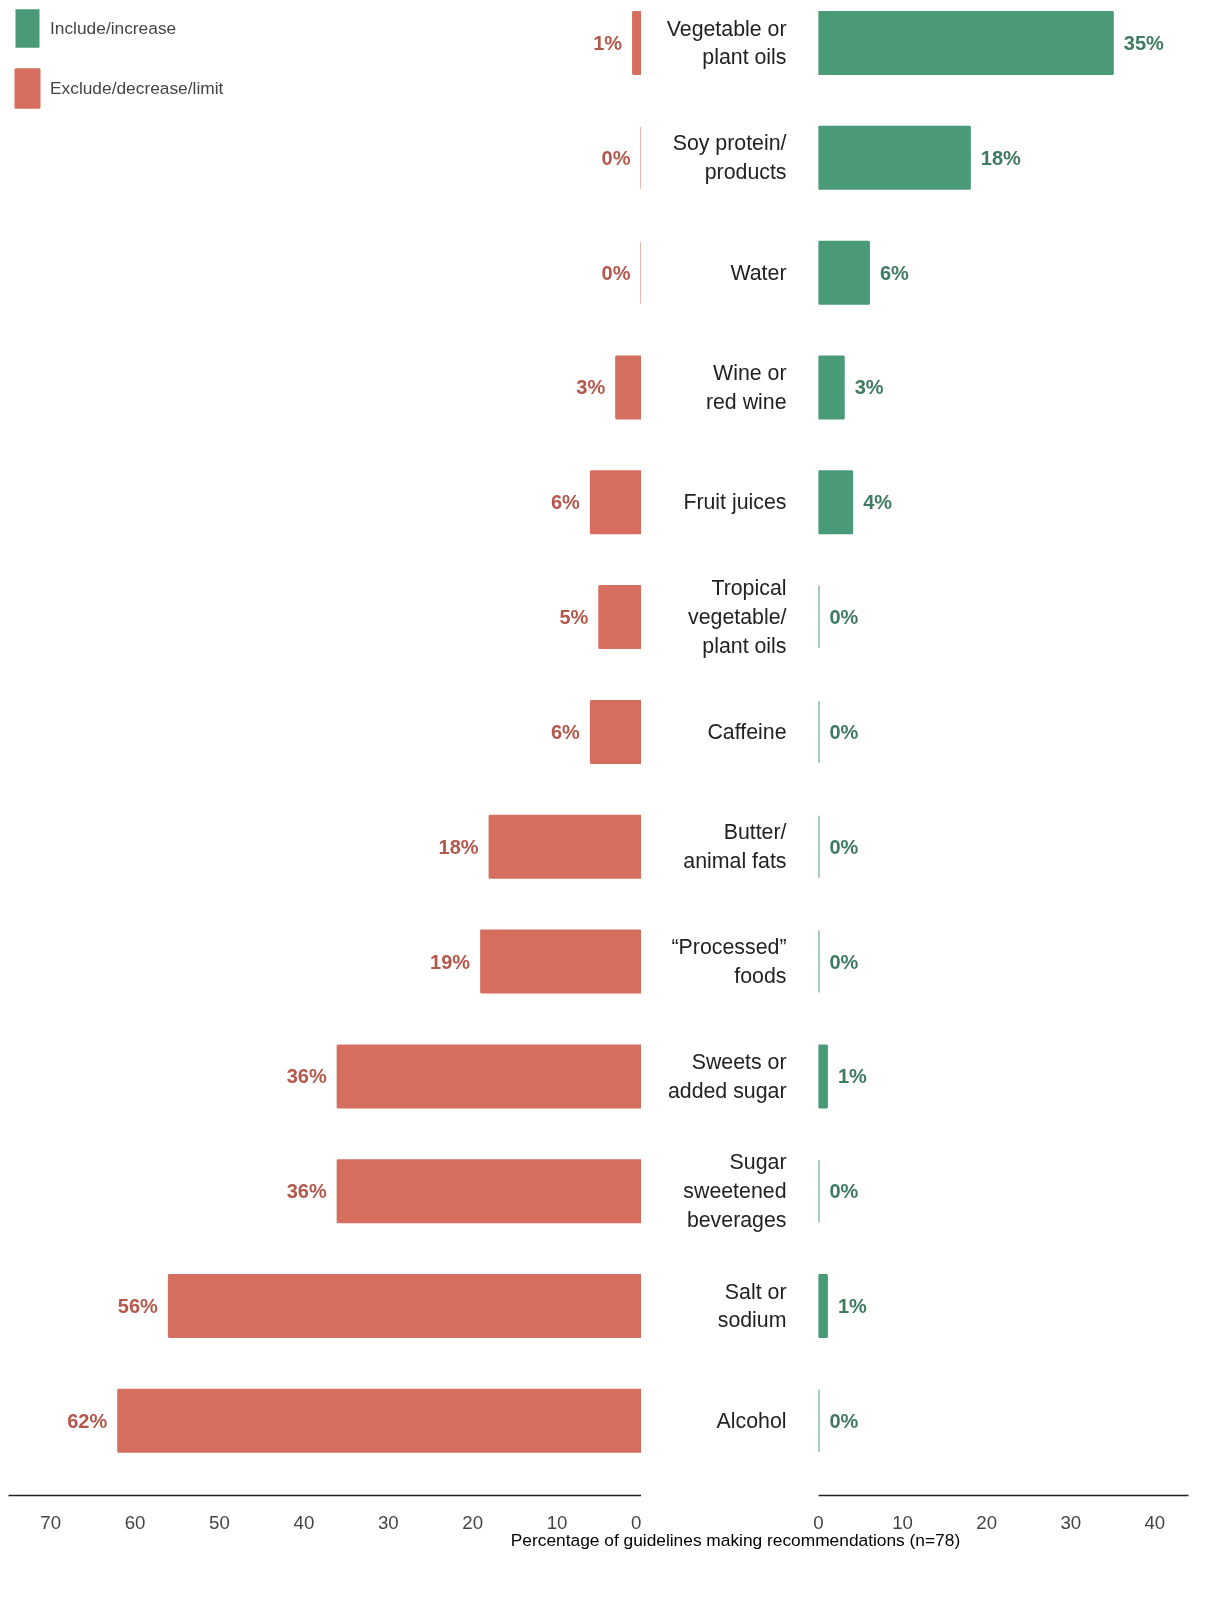 This screenshot has height=1598, width=1211. Describe the element at coordinates (735, 1191) in the screenshot. I see `y-tick-label: Sugar sweetened beverages` at that location.